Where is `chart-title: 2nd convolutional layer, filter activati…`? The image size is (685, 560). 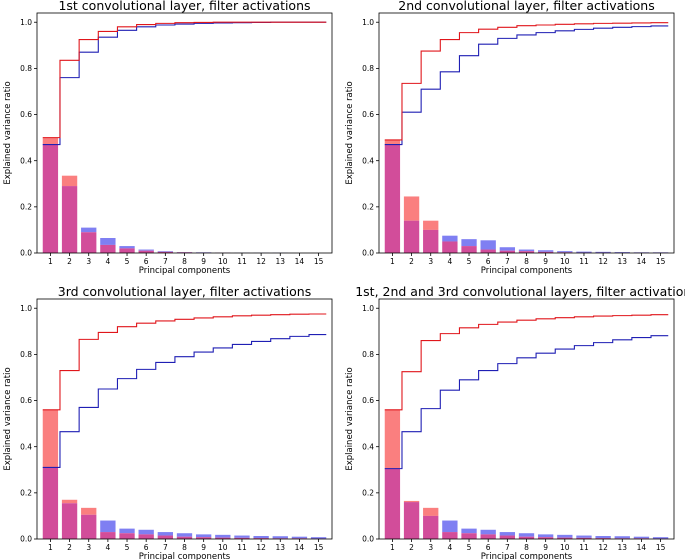
chart-title: 2nd convolutional layer, filter activati… is located at coordinates (526, 6).